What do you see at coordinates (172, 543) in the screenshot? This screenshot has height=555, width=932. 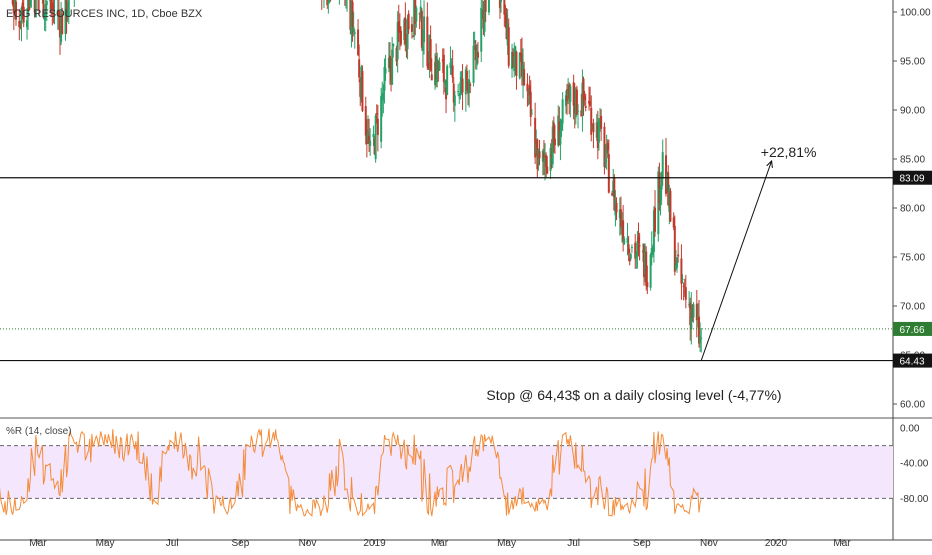 I see `time-tick-label: Jul` at bounding box center [172, 543].